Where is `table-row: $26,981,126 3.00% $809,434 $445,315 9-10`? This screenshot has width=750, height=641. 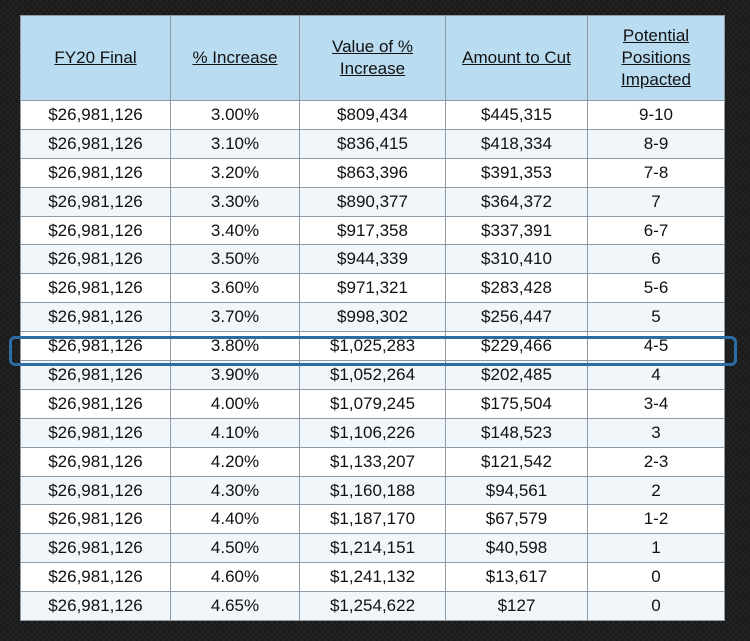 table-row: $26,981,126 3.00% $809,434 $445,315 9-10 is located at coordinates (372, 115).